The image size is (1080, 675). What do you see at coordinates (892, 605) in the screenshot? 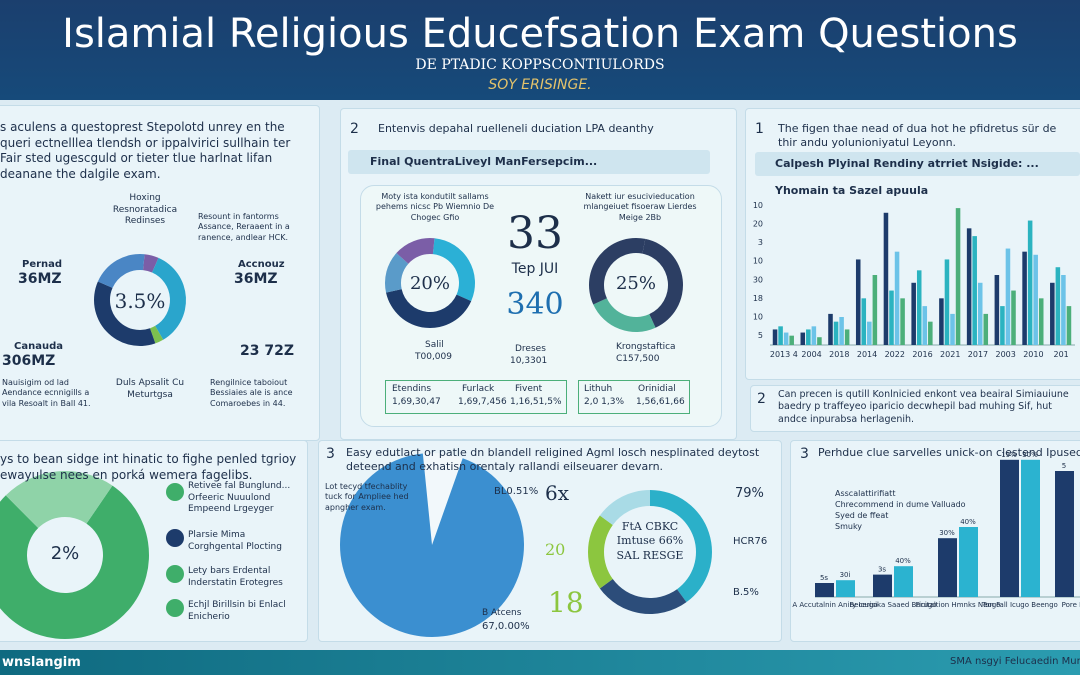
I see `category-label: Becerisika Saaed Borugo` at bounding box center [892, 605].